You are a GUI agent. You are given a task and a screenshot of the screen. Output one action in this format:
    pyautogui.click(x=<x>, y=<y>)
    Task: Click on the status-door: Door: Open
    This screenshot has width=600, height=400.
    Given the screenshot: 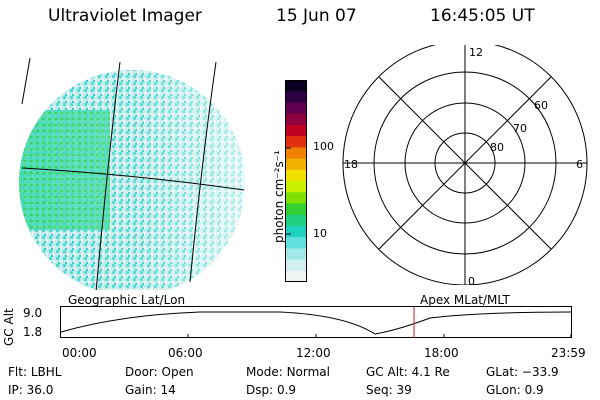 What is the action you would take?
    pyautogui.click(x=159, y=372)
    